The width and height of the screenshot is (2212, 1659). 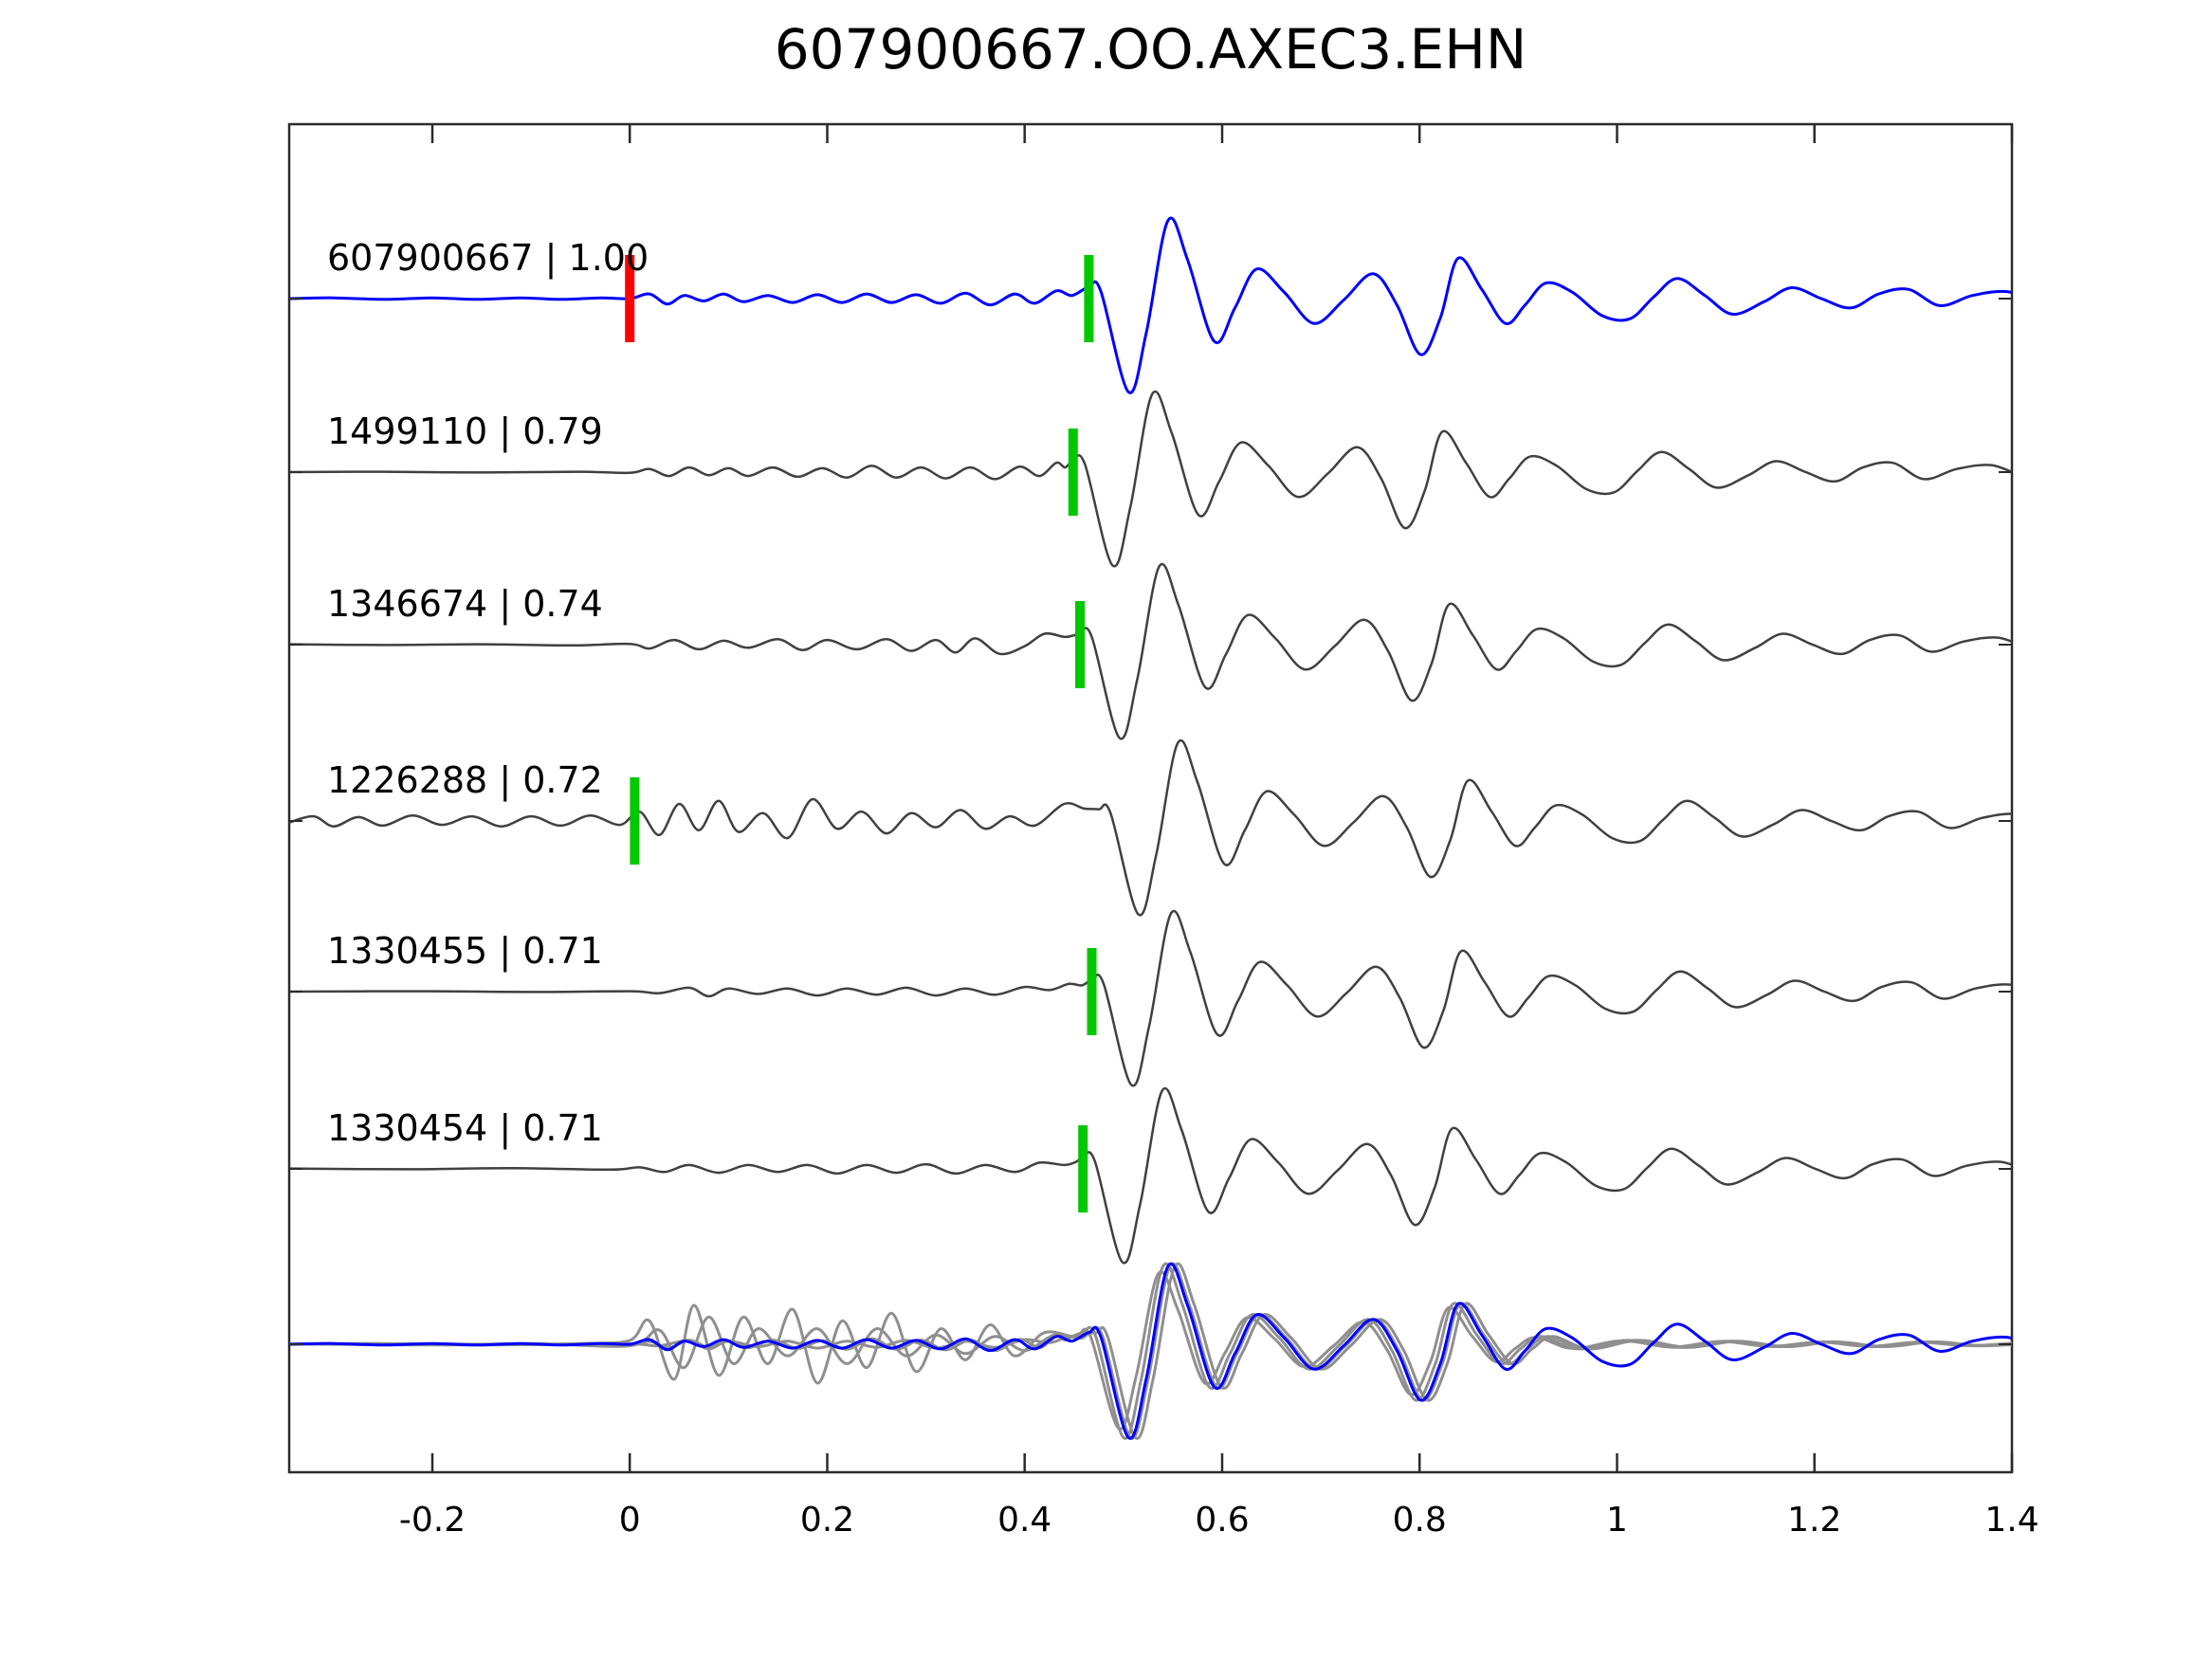 What do you see at coordinates (432, 1520) in the screenshot?
I see `x-tick-label: -0.2` at bounding box center [432, 1520].